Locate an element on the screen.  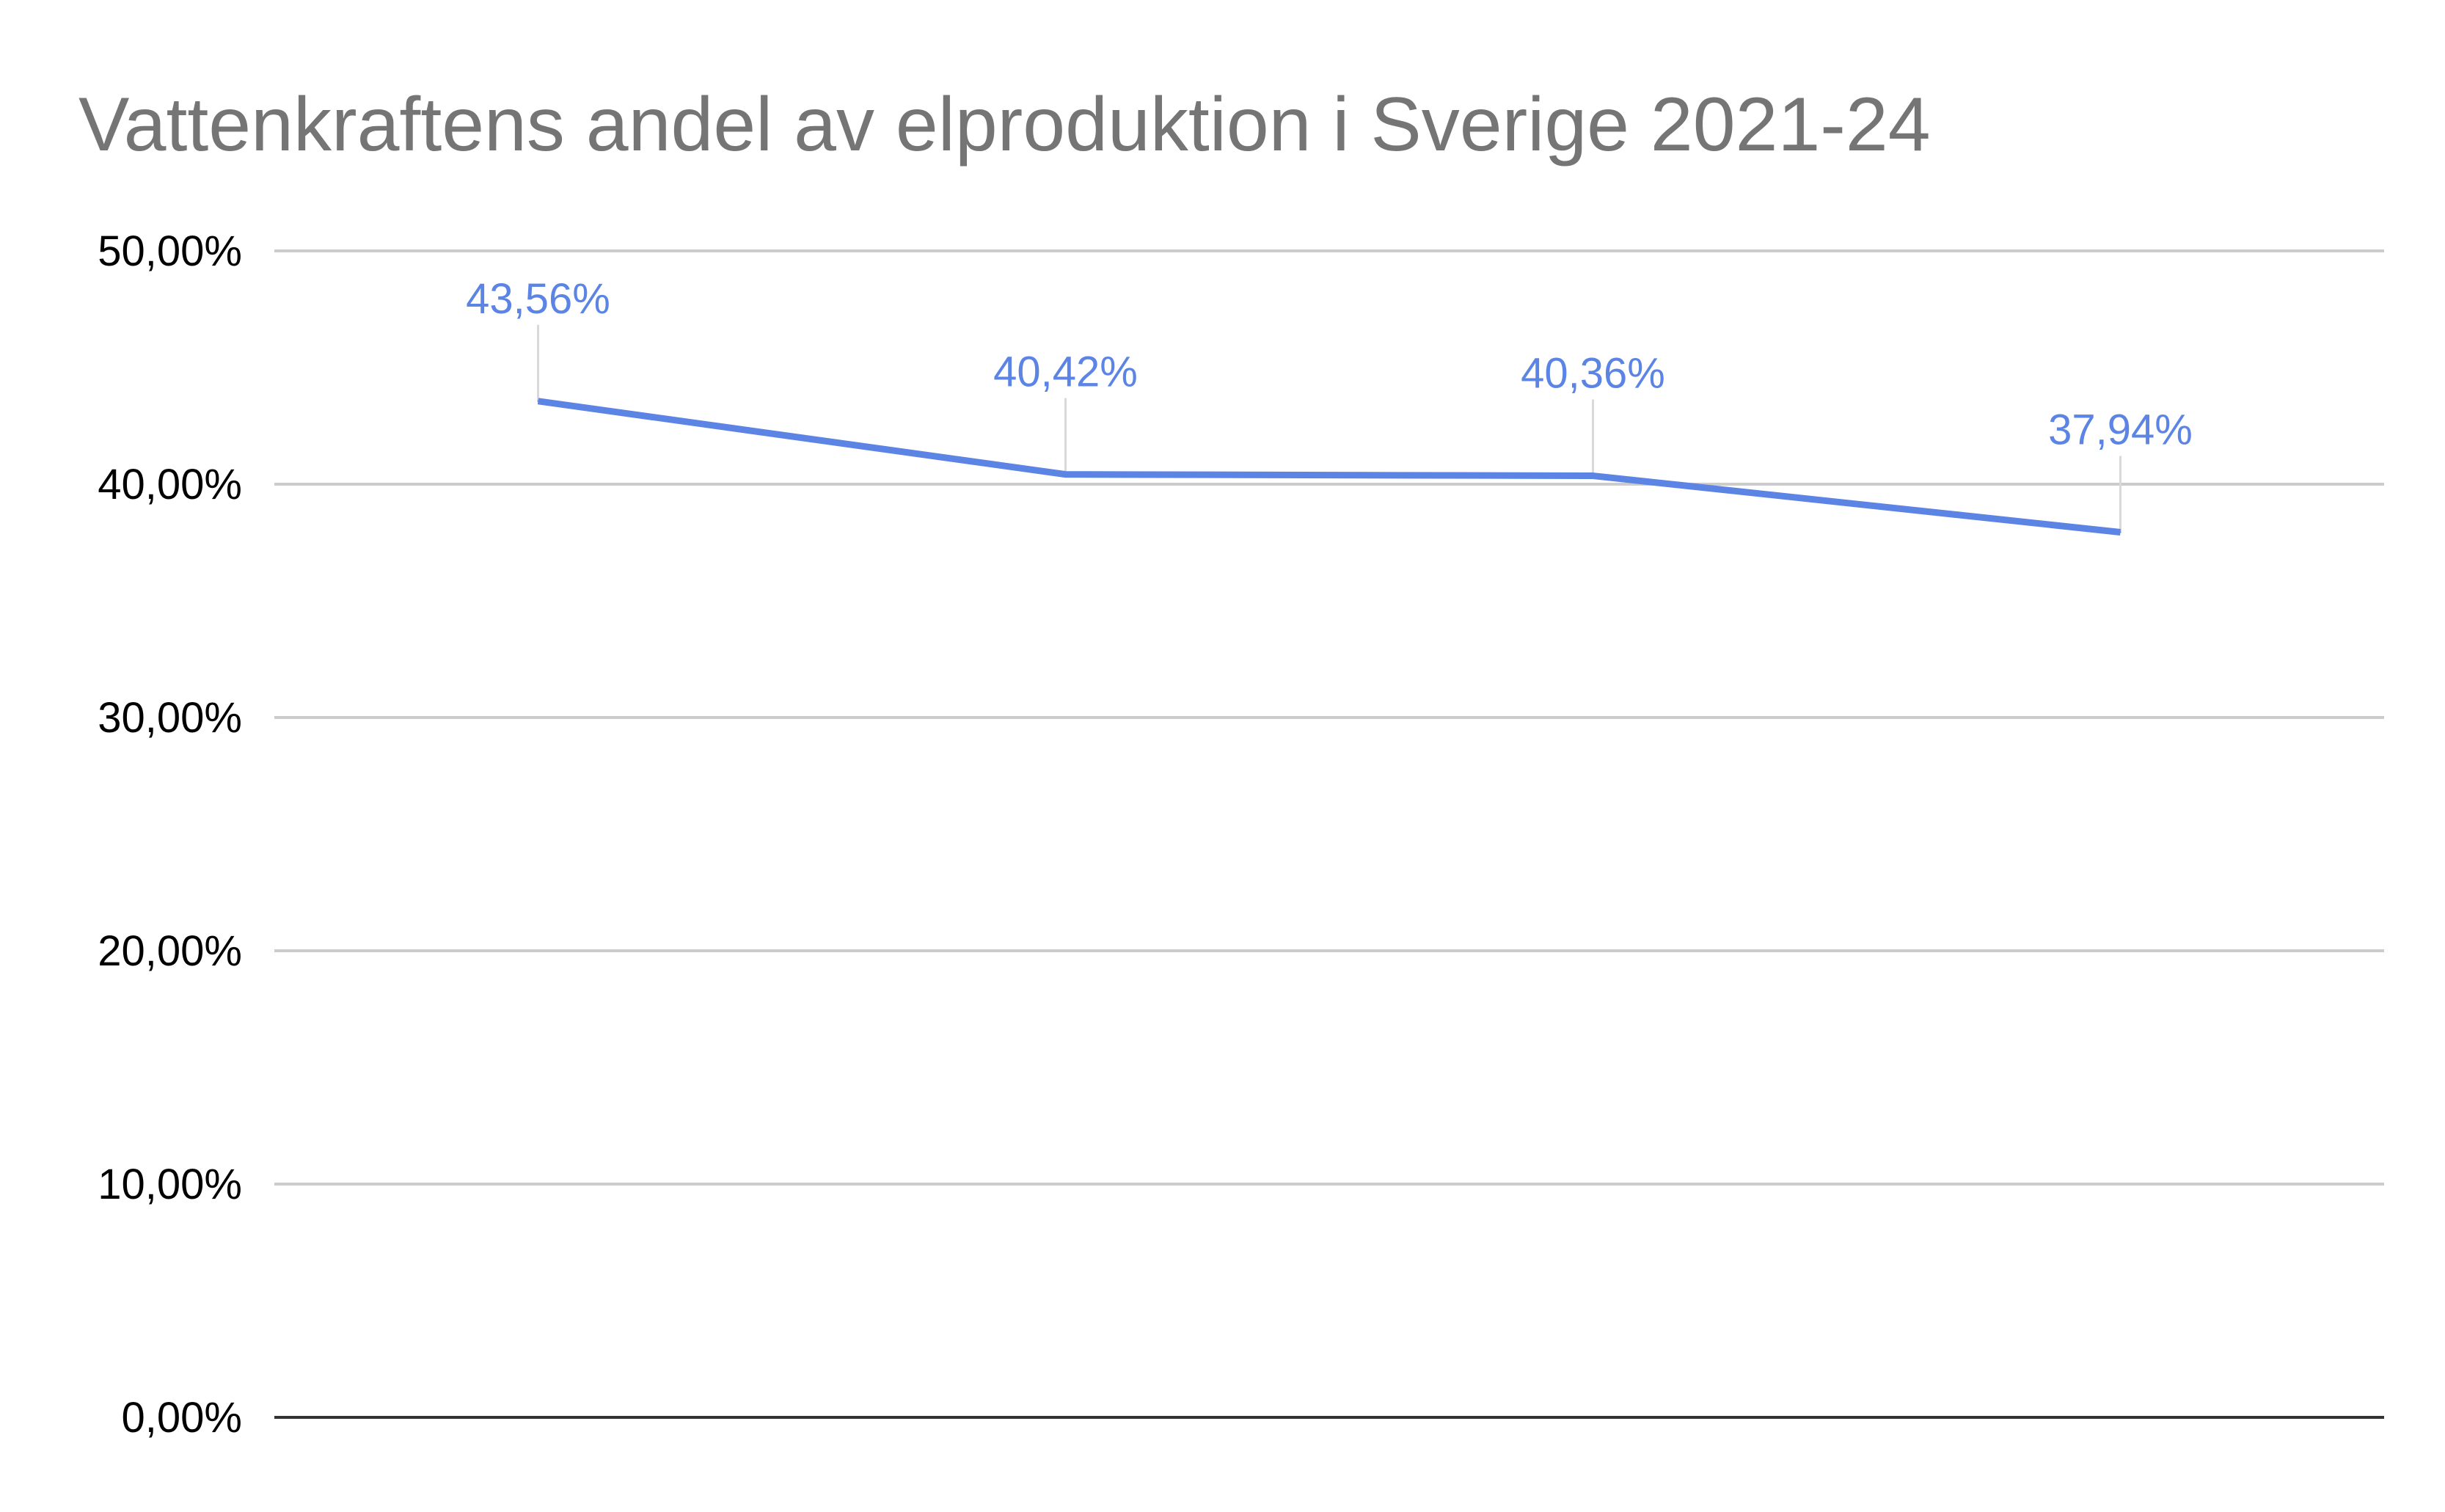
y-tick-label: 10,00% is located at coordinates (170, 1185).